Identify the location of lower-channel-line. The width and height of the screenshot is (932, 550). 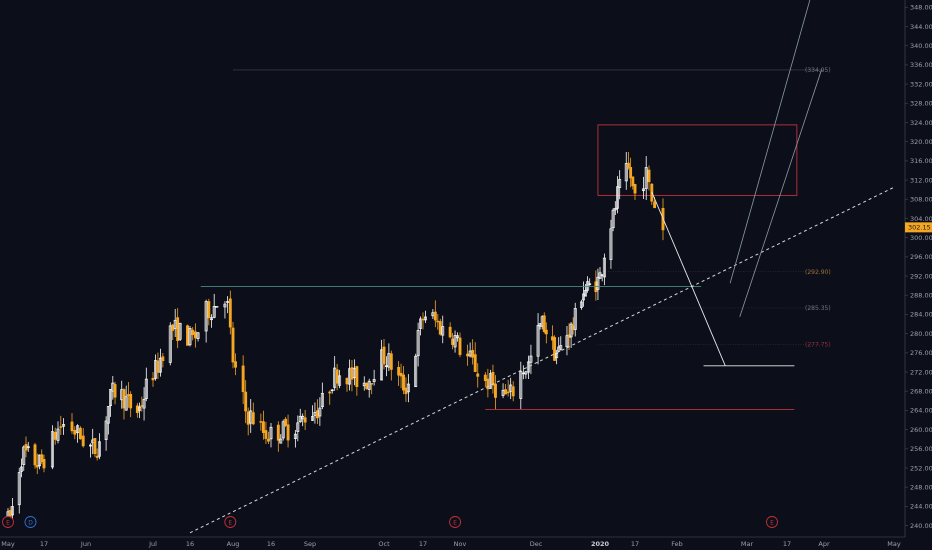
(780, 193).